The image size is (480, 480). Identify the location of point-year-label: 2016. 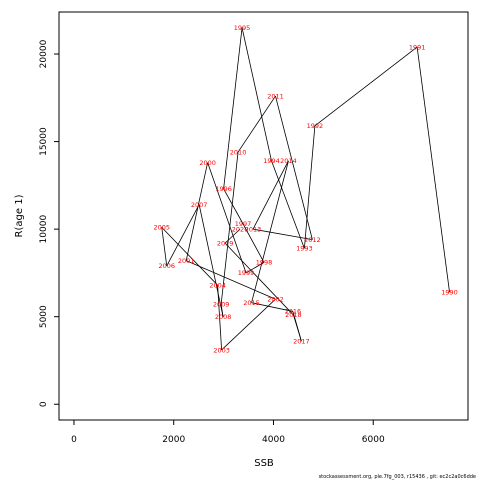
(293, 312).